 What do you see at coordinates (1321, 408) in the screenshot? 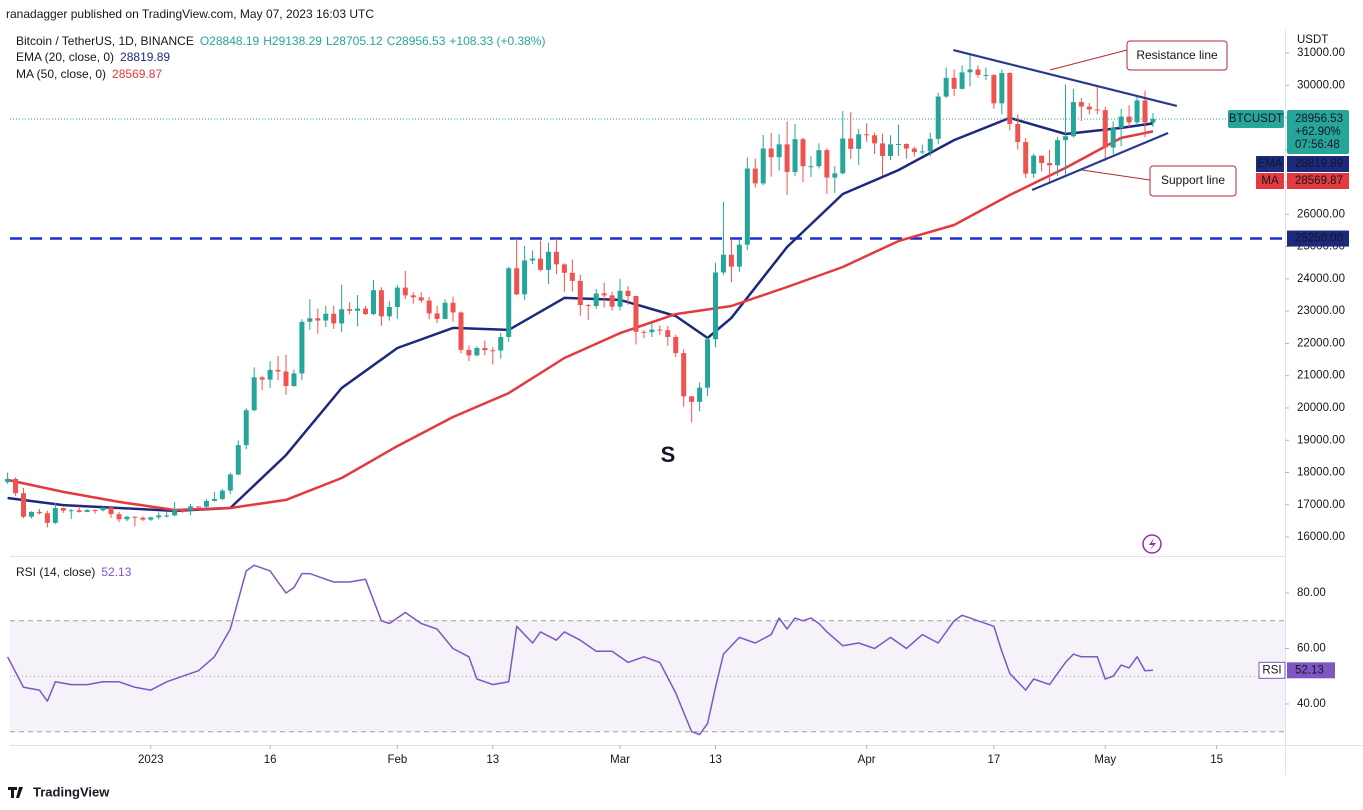
I see `y-tick-label: 20000.00` at bounding box center [1321, 408].